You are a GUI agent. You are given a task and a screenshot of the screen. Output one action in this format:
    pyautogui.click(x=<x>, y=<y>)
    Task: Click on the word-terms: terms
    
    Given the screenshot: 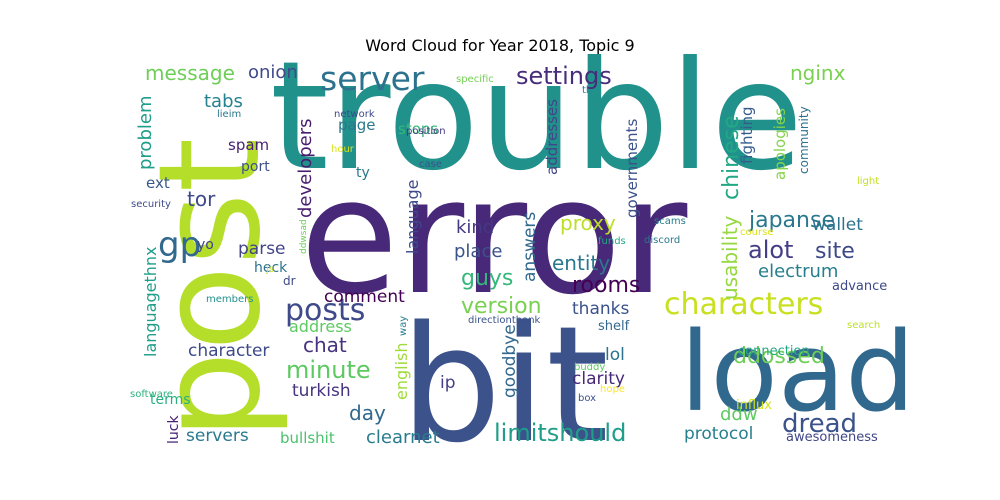 What is the action you would take?
    pyautogui.click(x=170, y=400)
    